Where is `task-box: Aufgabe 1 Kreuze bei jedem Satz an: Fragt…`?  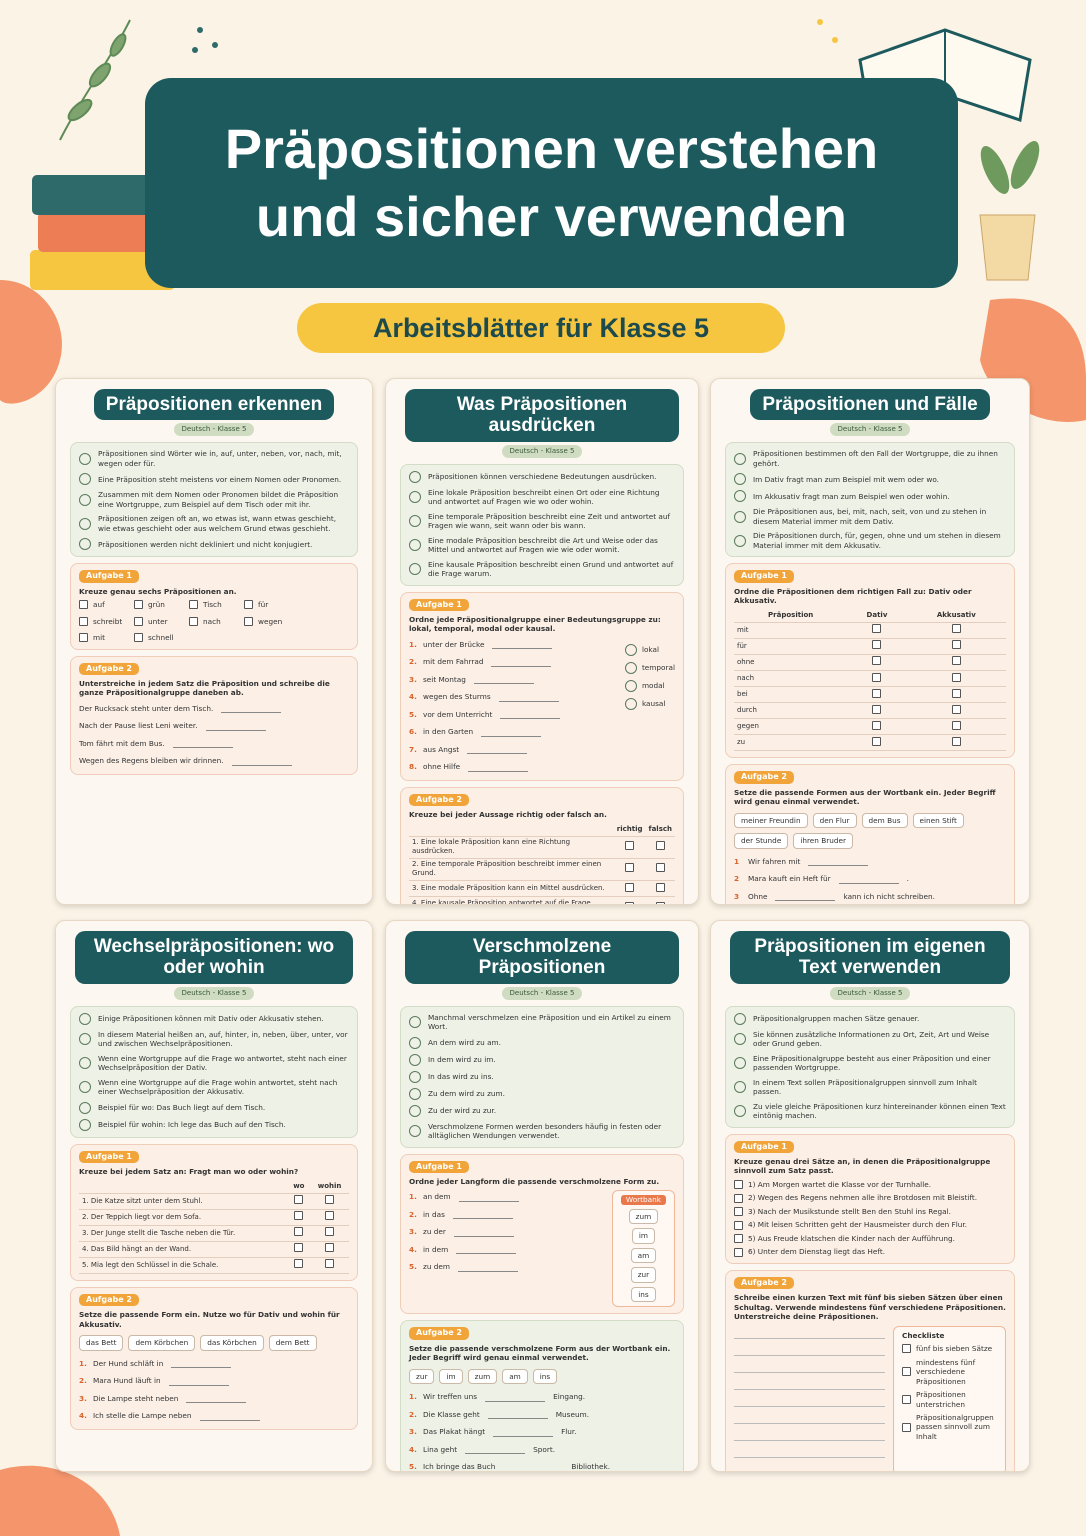
task-box: Aufgabe 1 Kreuze bei jedem Satz an: Fragt… is located at coordinates (214, 1212).